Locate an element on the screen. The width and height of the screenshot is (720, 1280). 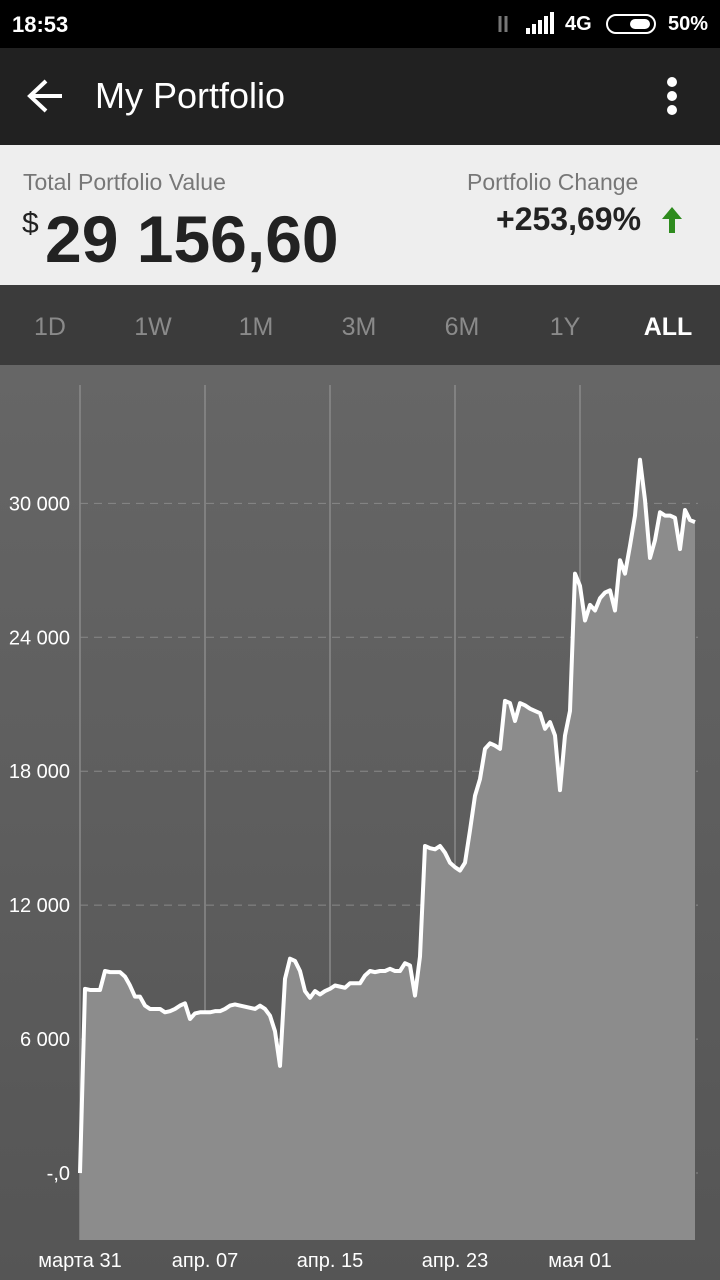
status-bar: 18:53 4G 50% is located at coordinates (360, 24).